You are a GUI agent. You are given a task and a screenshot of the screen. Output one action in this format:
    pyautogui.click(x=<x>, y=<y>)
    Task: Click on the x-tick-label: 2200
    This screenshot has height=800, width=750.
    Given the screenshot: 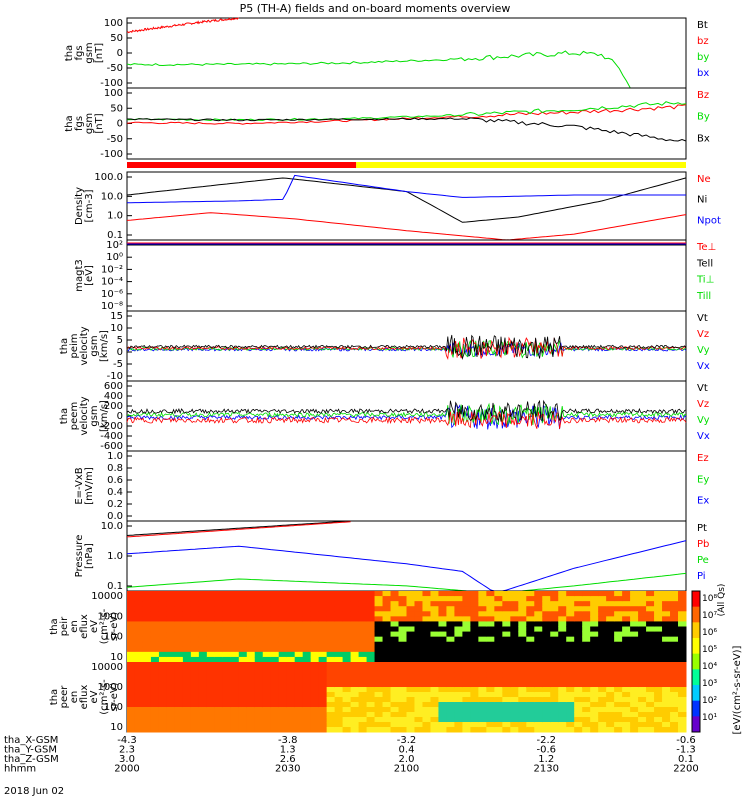 What is the action you would take?
    pyautogui.click(x=685, y=769)
    